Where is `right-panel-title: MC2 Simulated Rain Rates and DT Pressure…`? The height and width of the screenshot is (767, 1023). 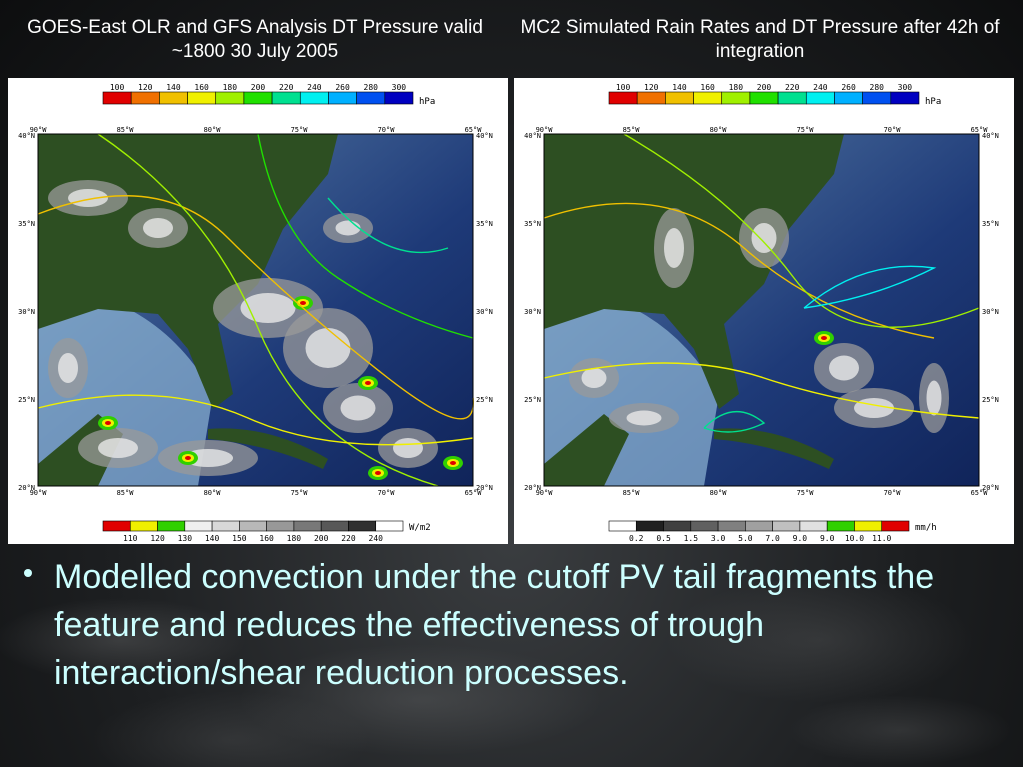 right-panel-title: MC2 Simulated Rain Rates and DT Pressure… is located at coordinates (760, 39).